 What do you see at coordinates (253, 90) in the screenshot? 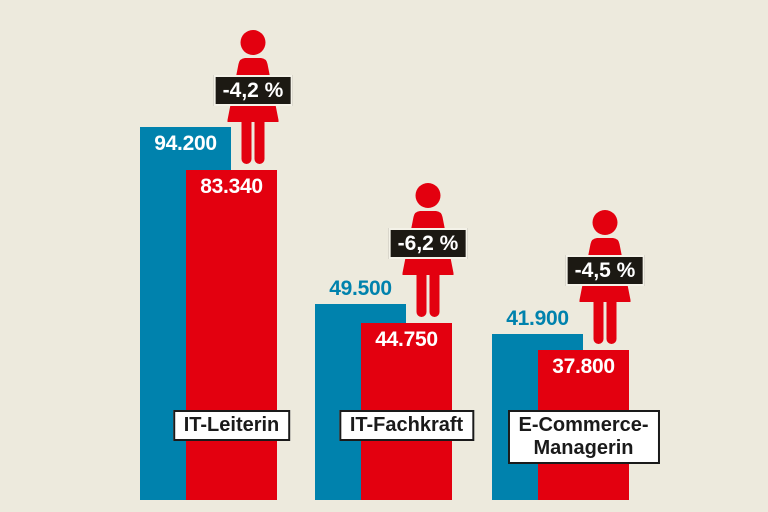
I see `delta-badge: -4,2 %` at bounding box center [253, 90].